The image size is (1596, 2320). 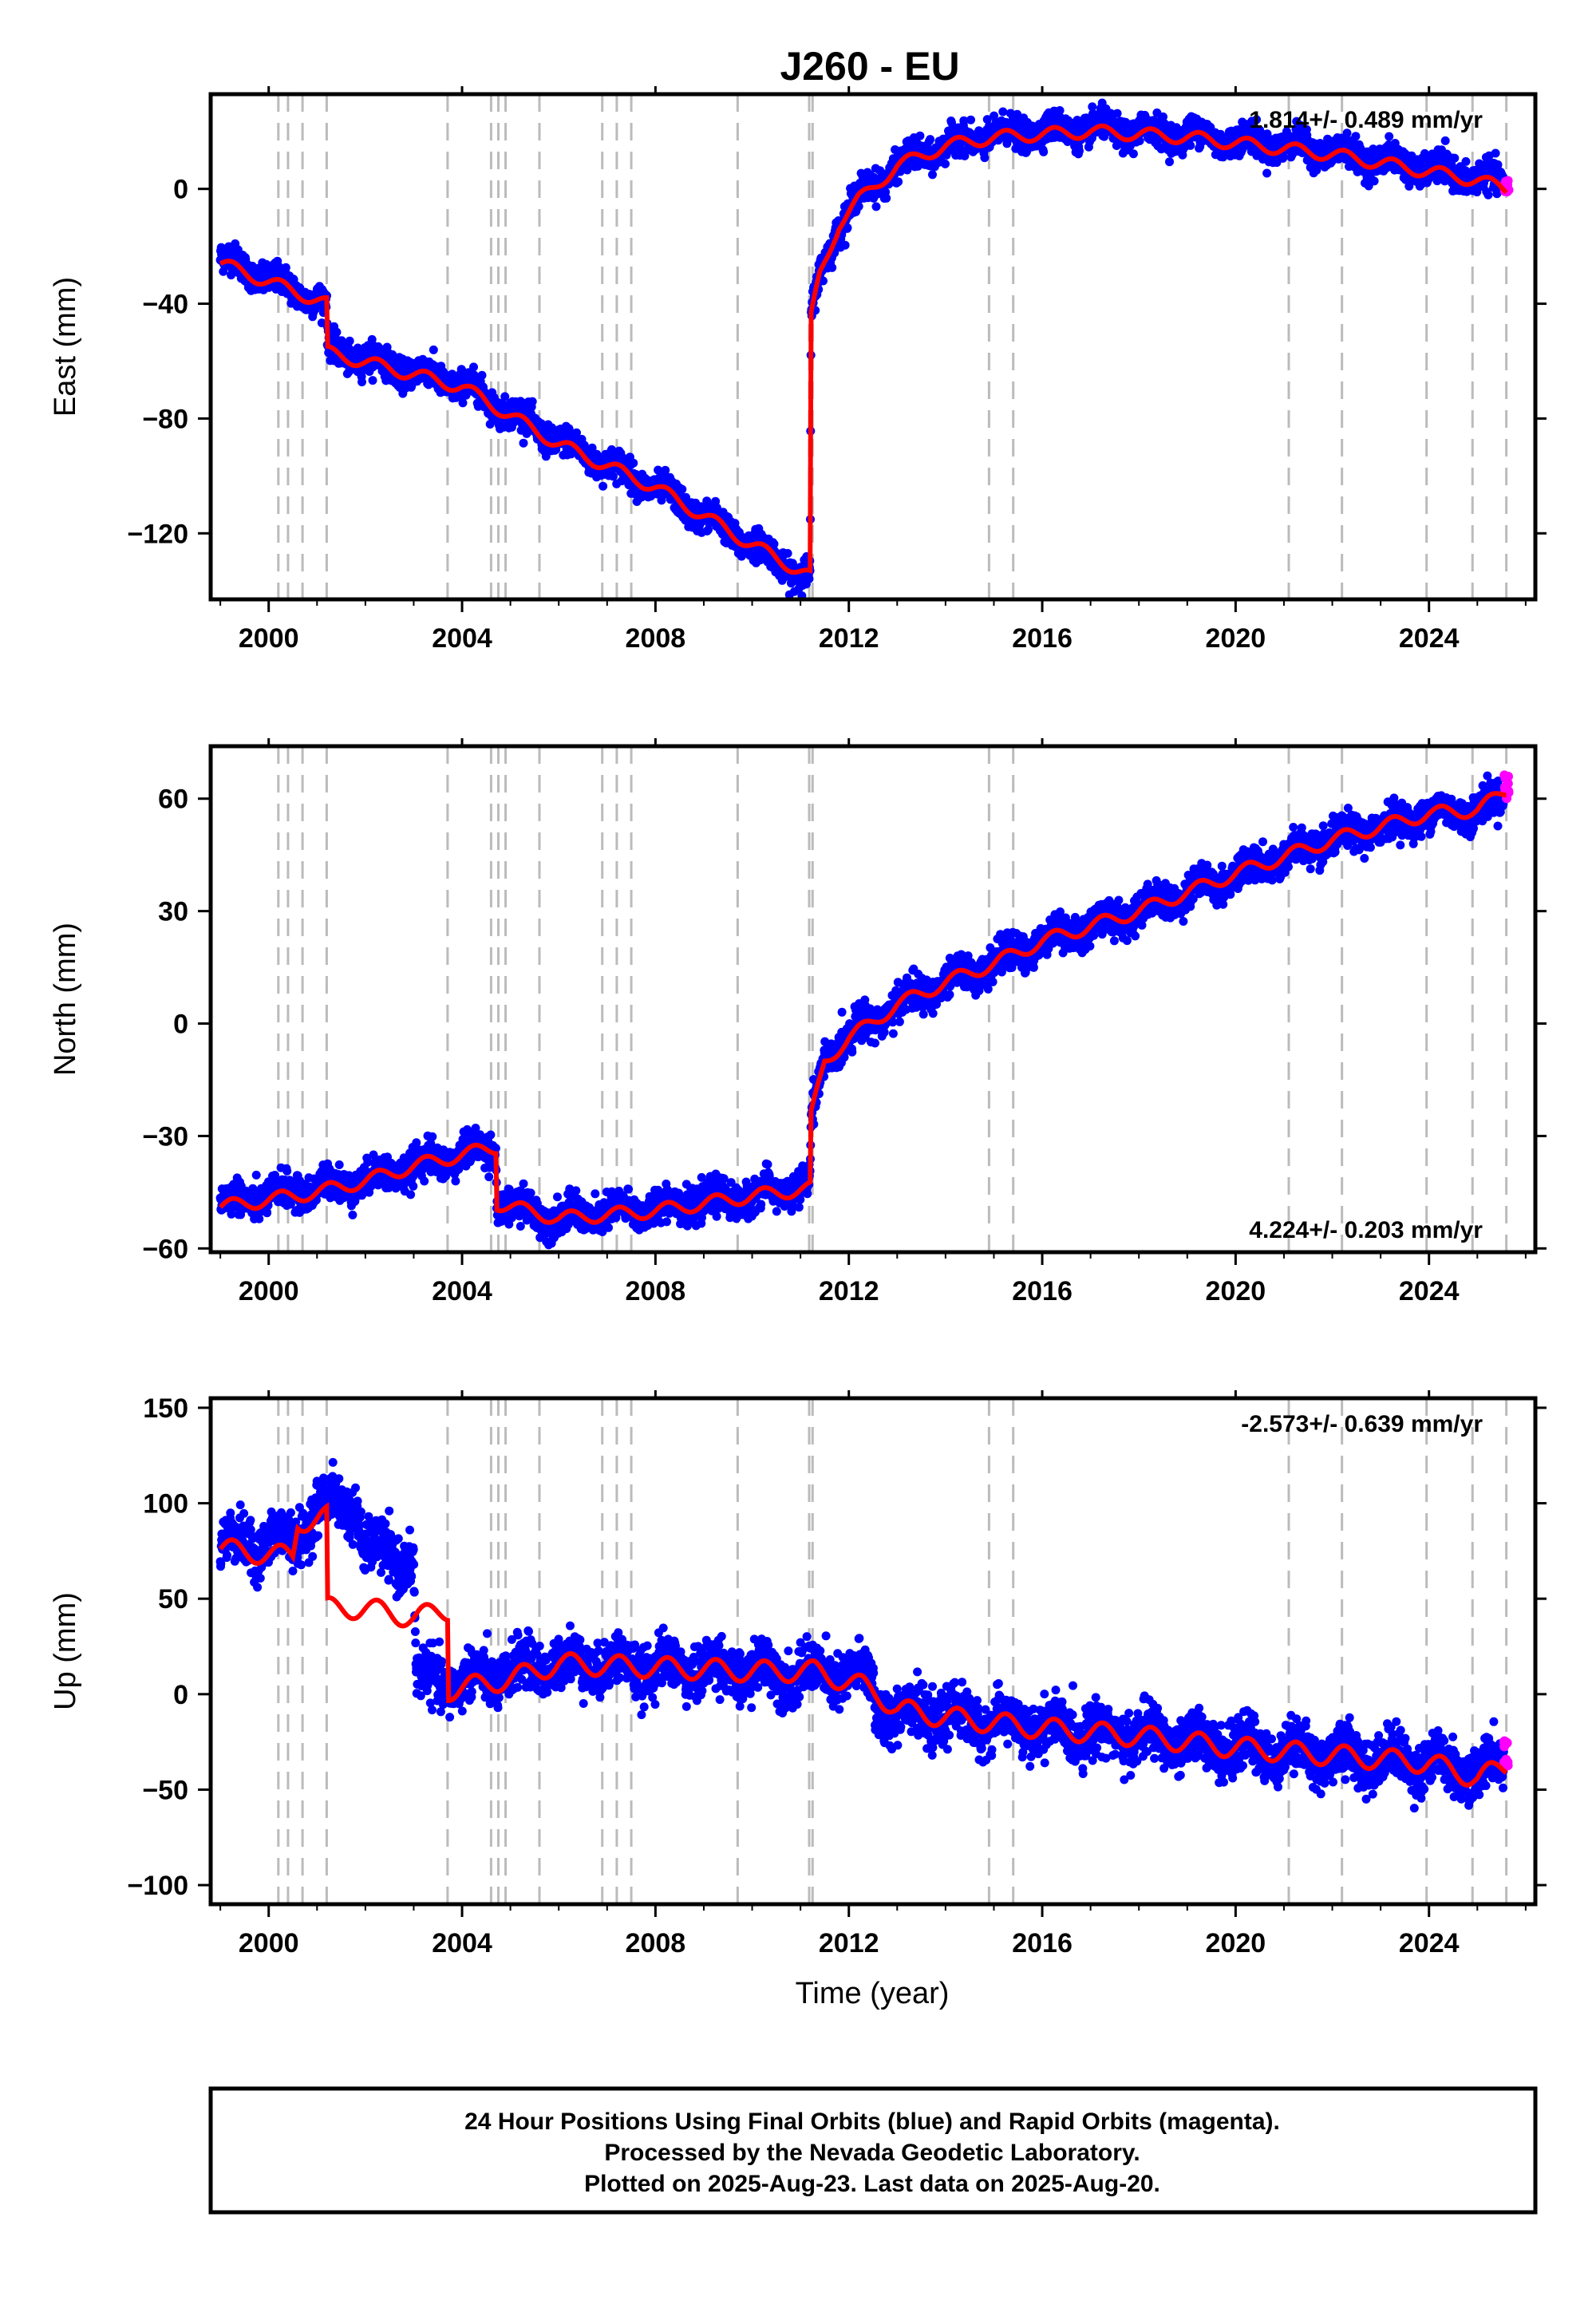 What do you see at coordinates (180, 190) in the screenshot?
I see `y-tick-label: 0` at bounding box center [180, 190].